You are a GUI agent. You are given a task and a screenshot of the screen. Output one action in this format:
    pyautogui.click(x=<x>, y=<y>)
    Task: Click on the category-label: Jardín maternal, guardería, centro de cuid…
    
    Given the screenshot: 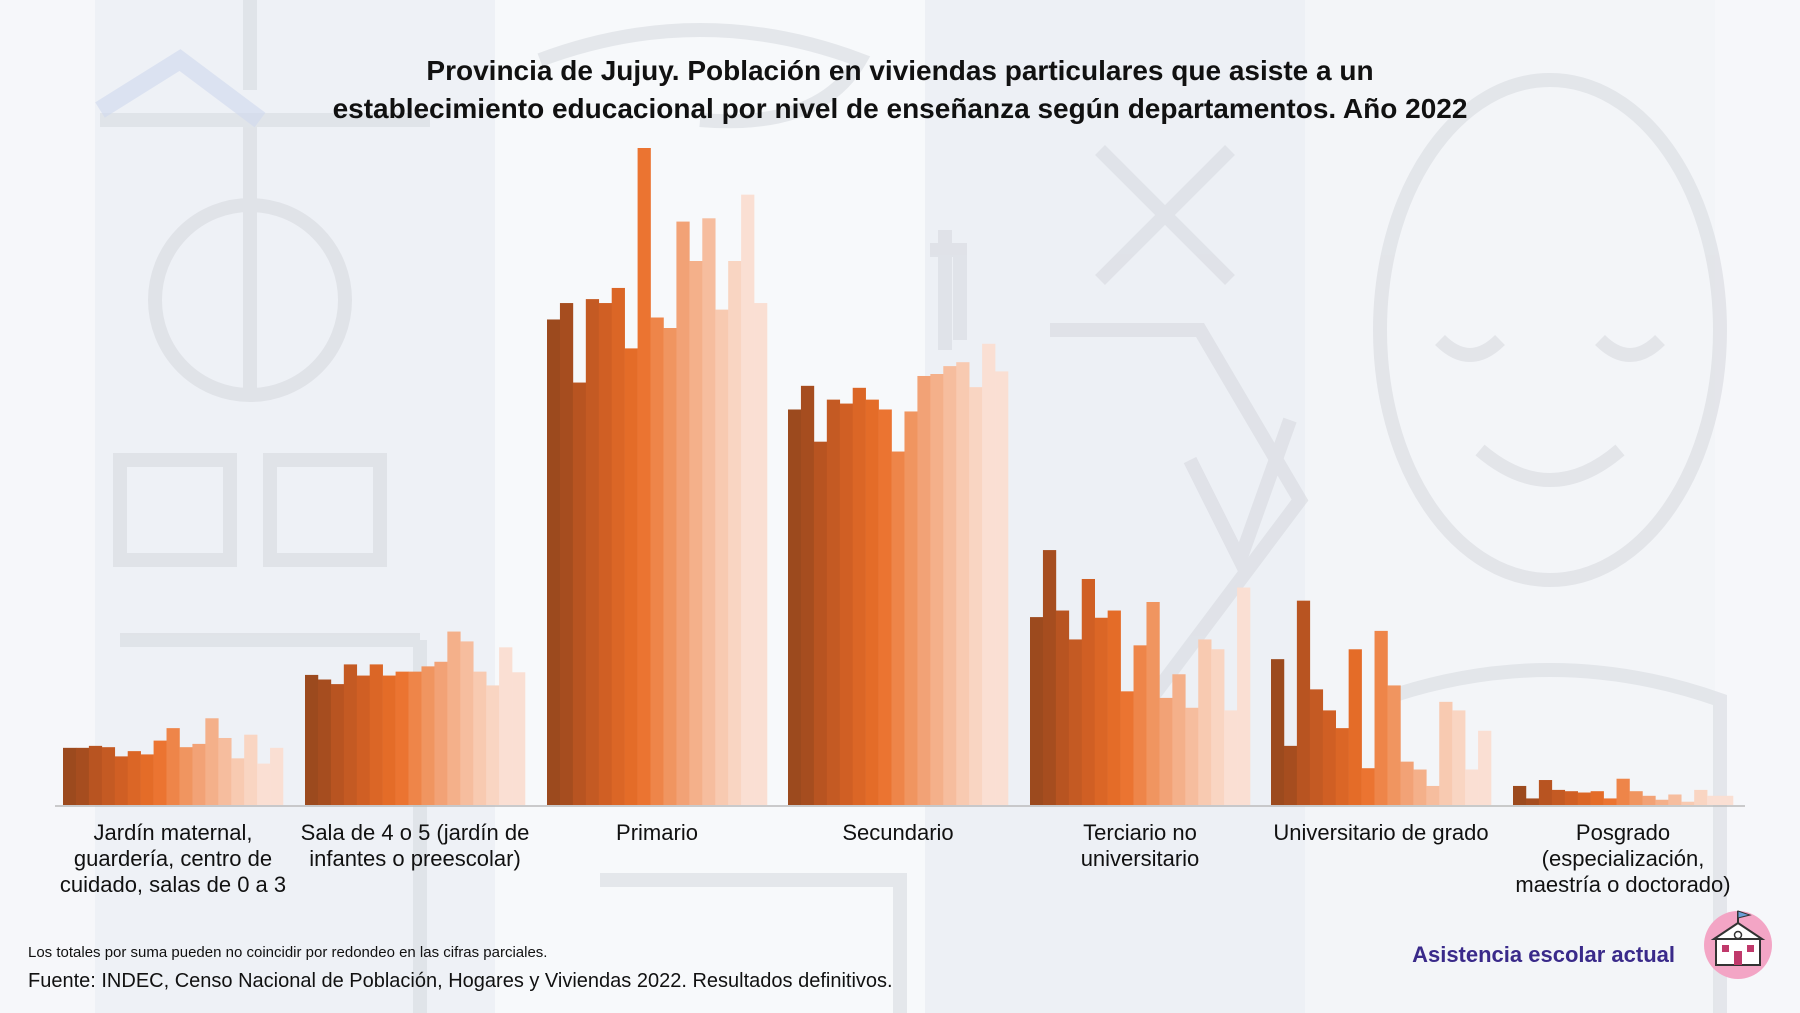 What is the action you would take?
    pyautogui.click(x=173, y=859)
    